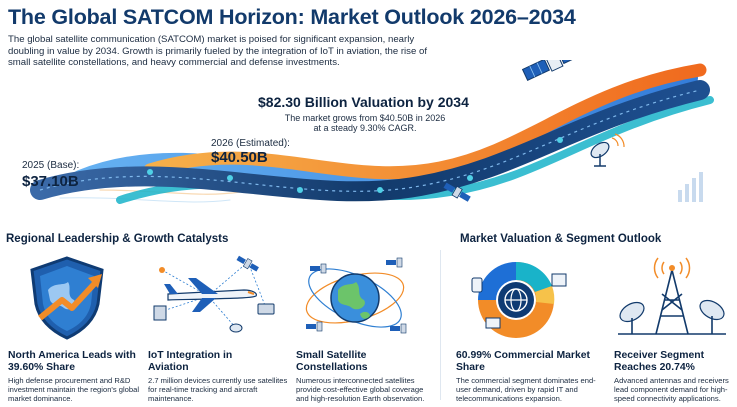 The height and width of the screenshot is (407, 737). What do you see at coordinates (214, 294) in the screenshot?
I see `airplane-network-icon` at bounding box center [214, 294].